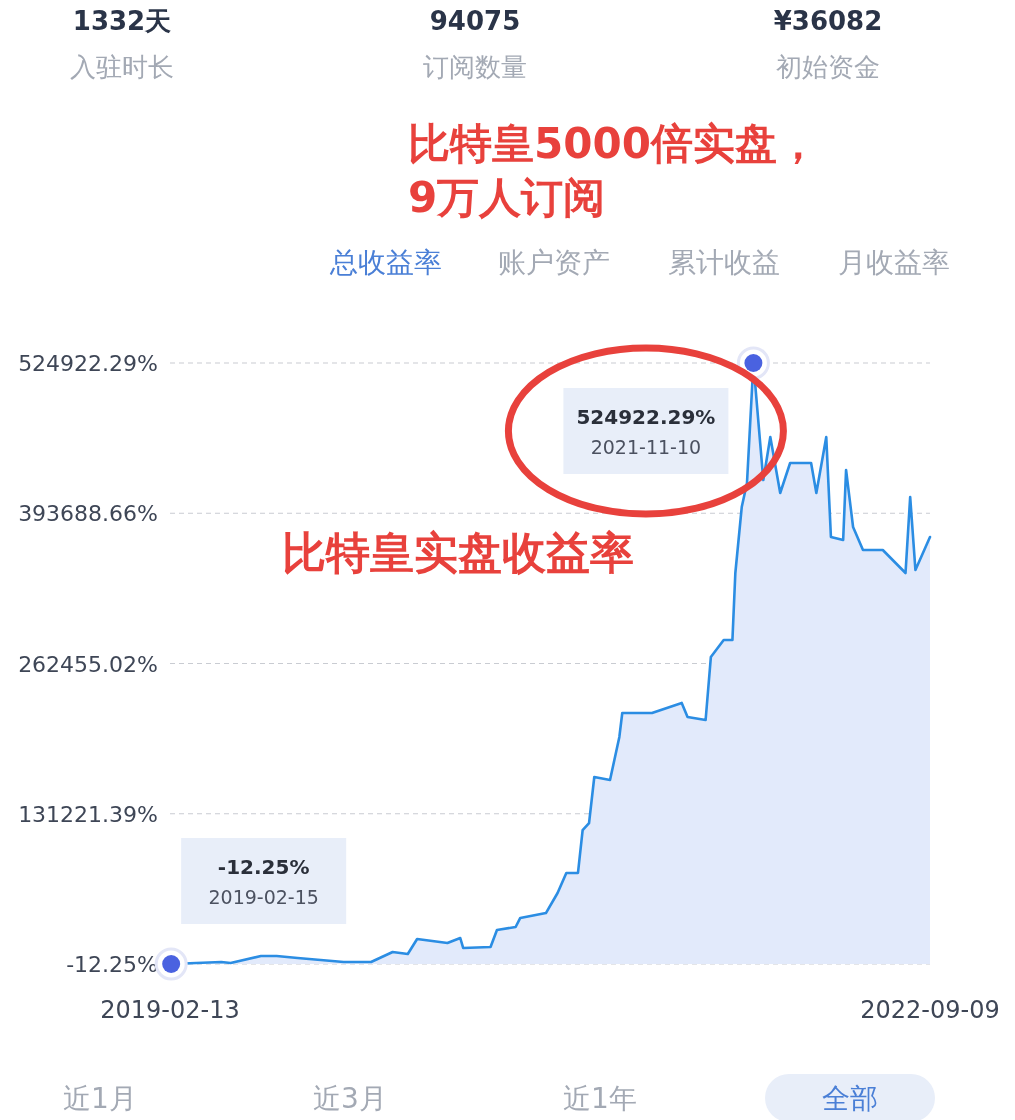  Describe the element at coordinates (507, 197) in the screenshot. I see `text: 9万人订阅` at that location.